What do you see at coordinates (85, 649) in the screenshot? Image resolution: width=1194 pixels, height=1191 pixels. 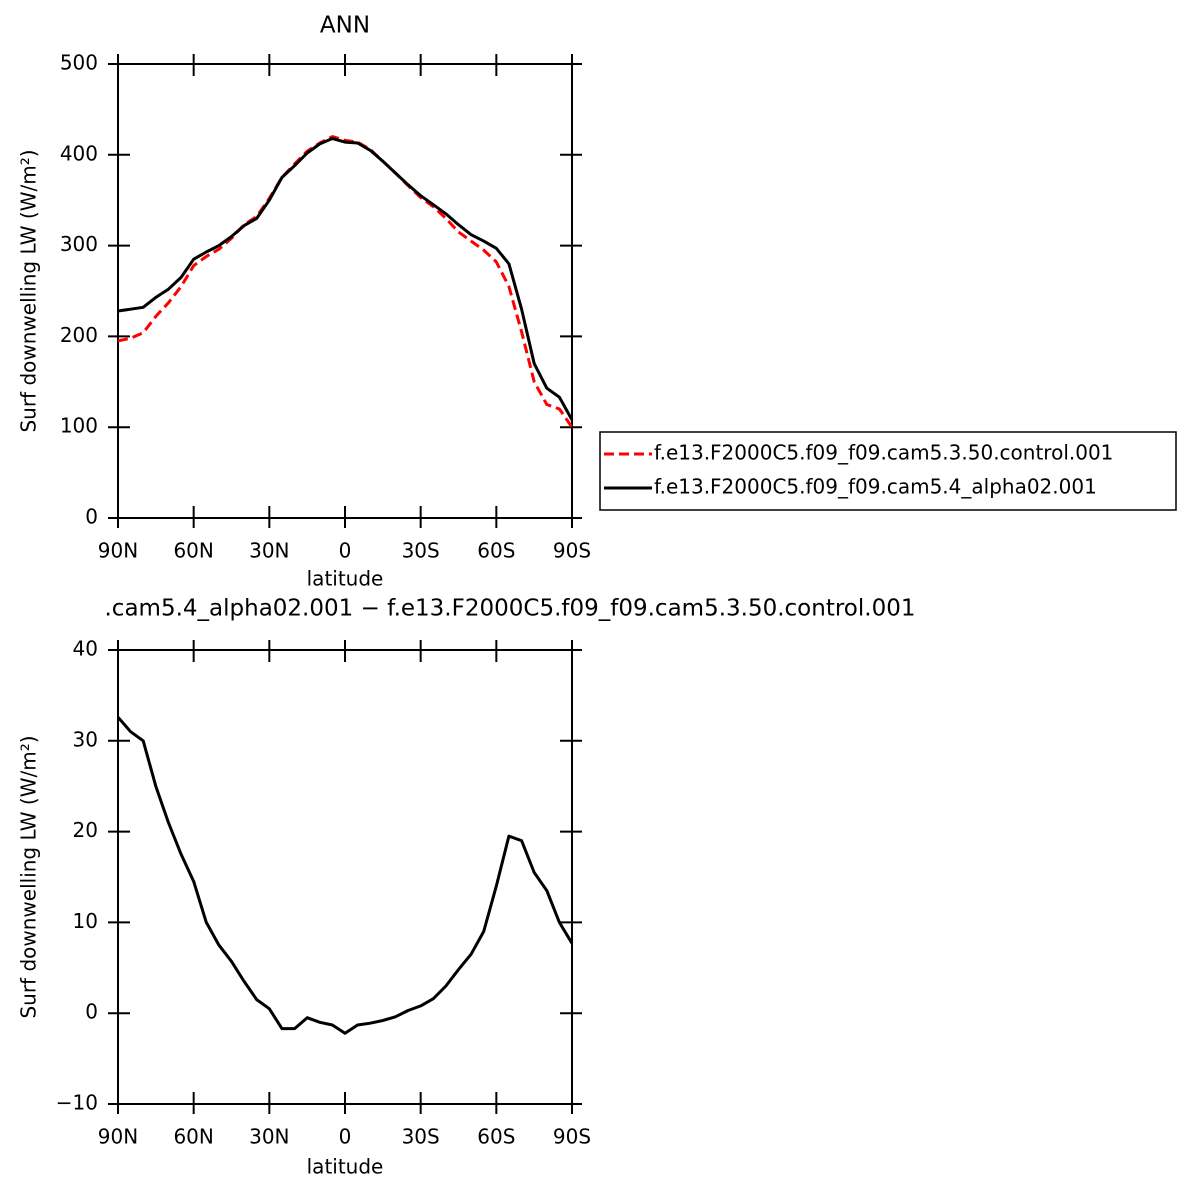 I see `y-tick-label: 40` at bounding box center [85, 649].